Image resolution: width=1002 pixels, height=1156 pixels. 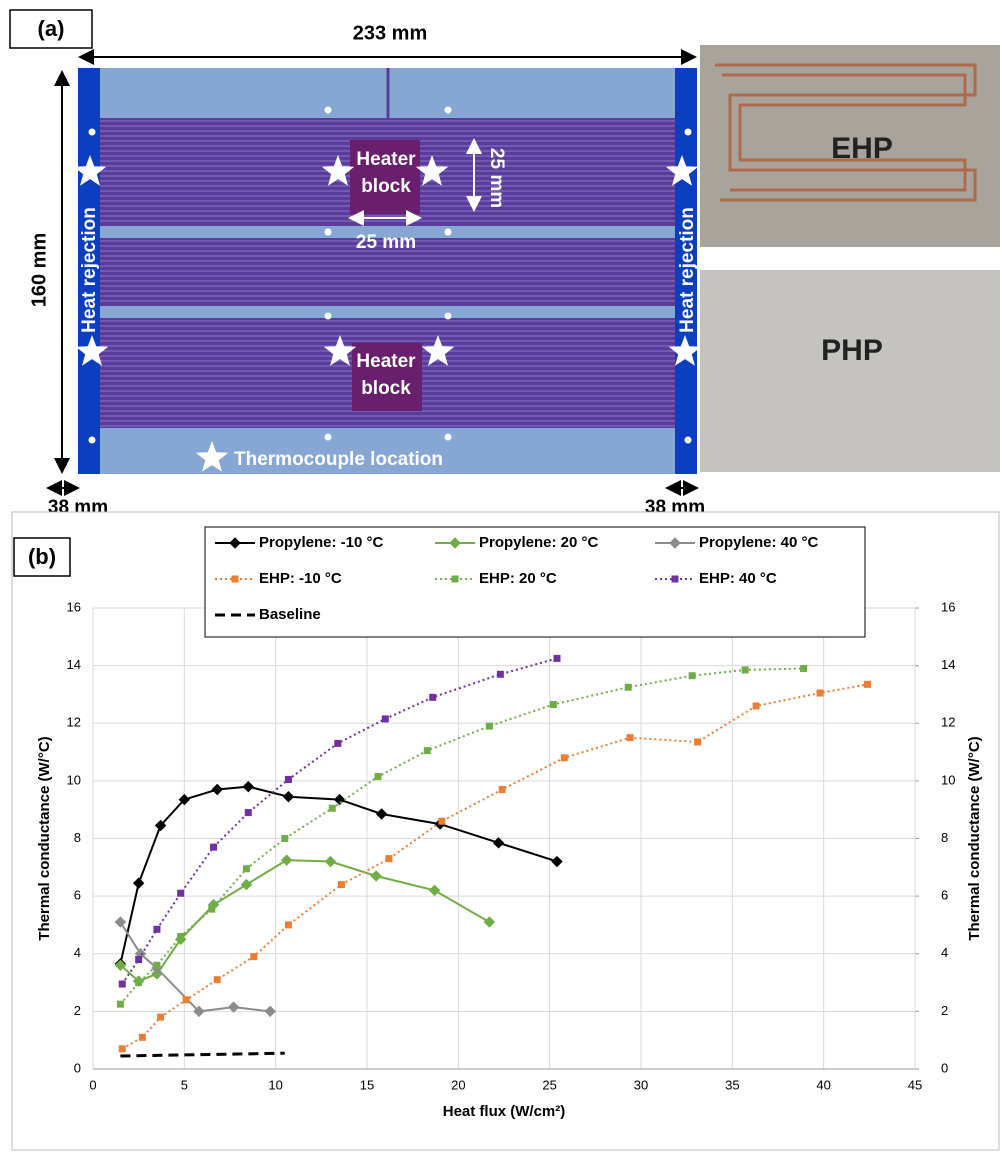 What do you see at coordinates (862, 148) in the screenshot?
I see `photo-label: EHP` at bounding box center [862, 148].